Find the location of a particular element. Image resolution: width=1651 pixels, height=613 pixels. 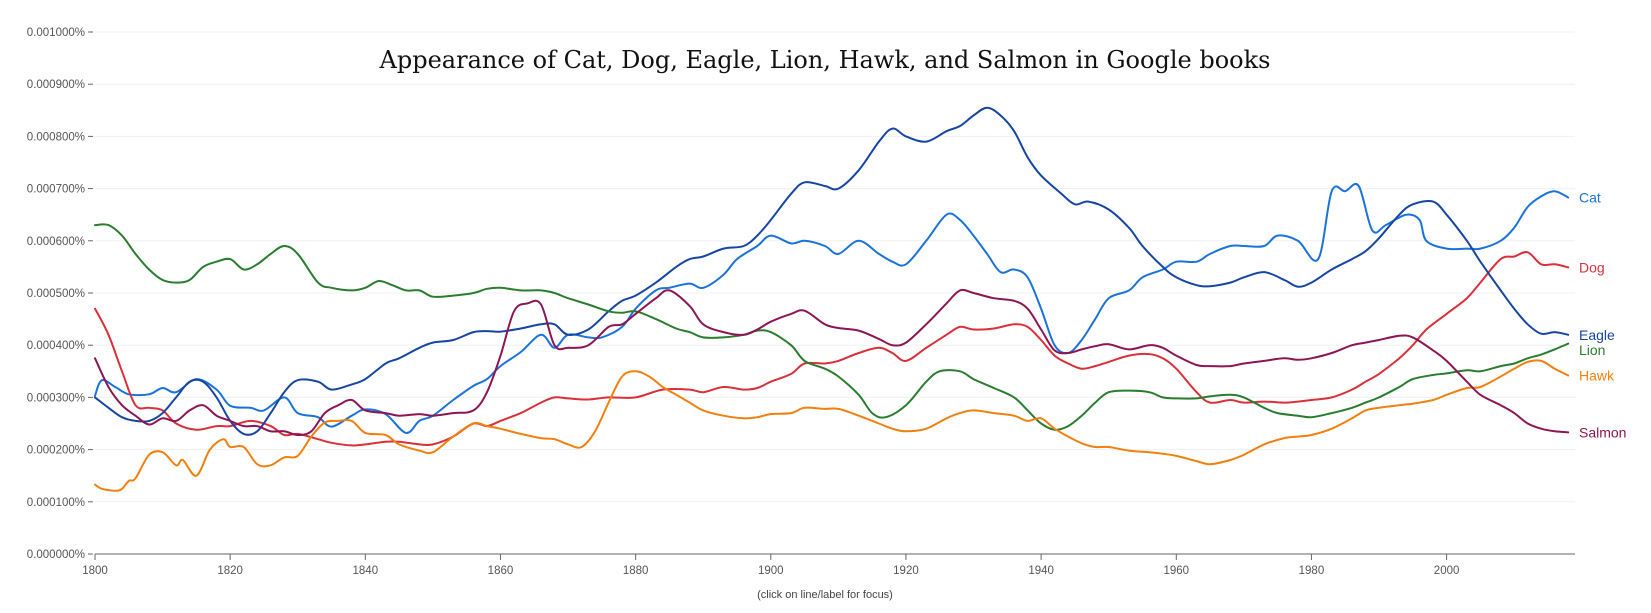

y-tick-label: 0.000100% is located at coordinates (56, 503).